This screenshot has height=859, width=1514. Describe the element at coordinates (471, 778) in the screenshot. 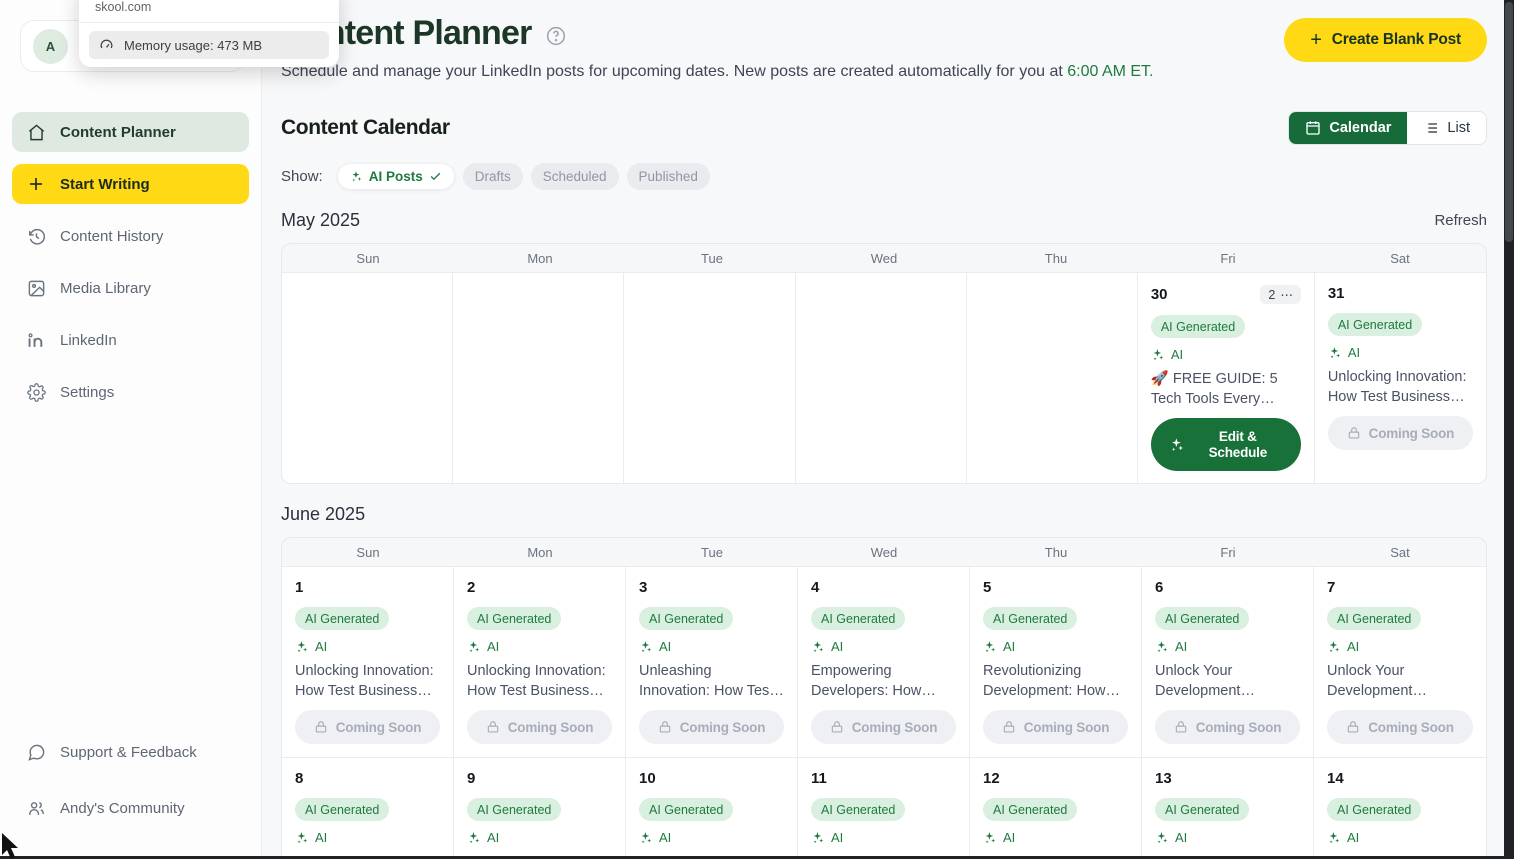

I see `day-number: 9` at that location.